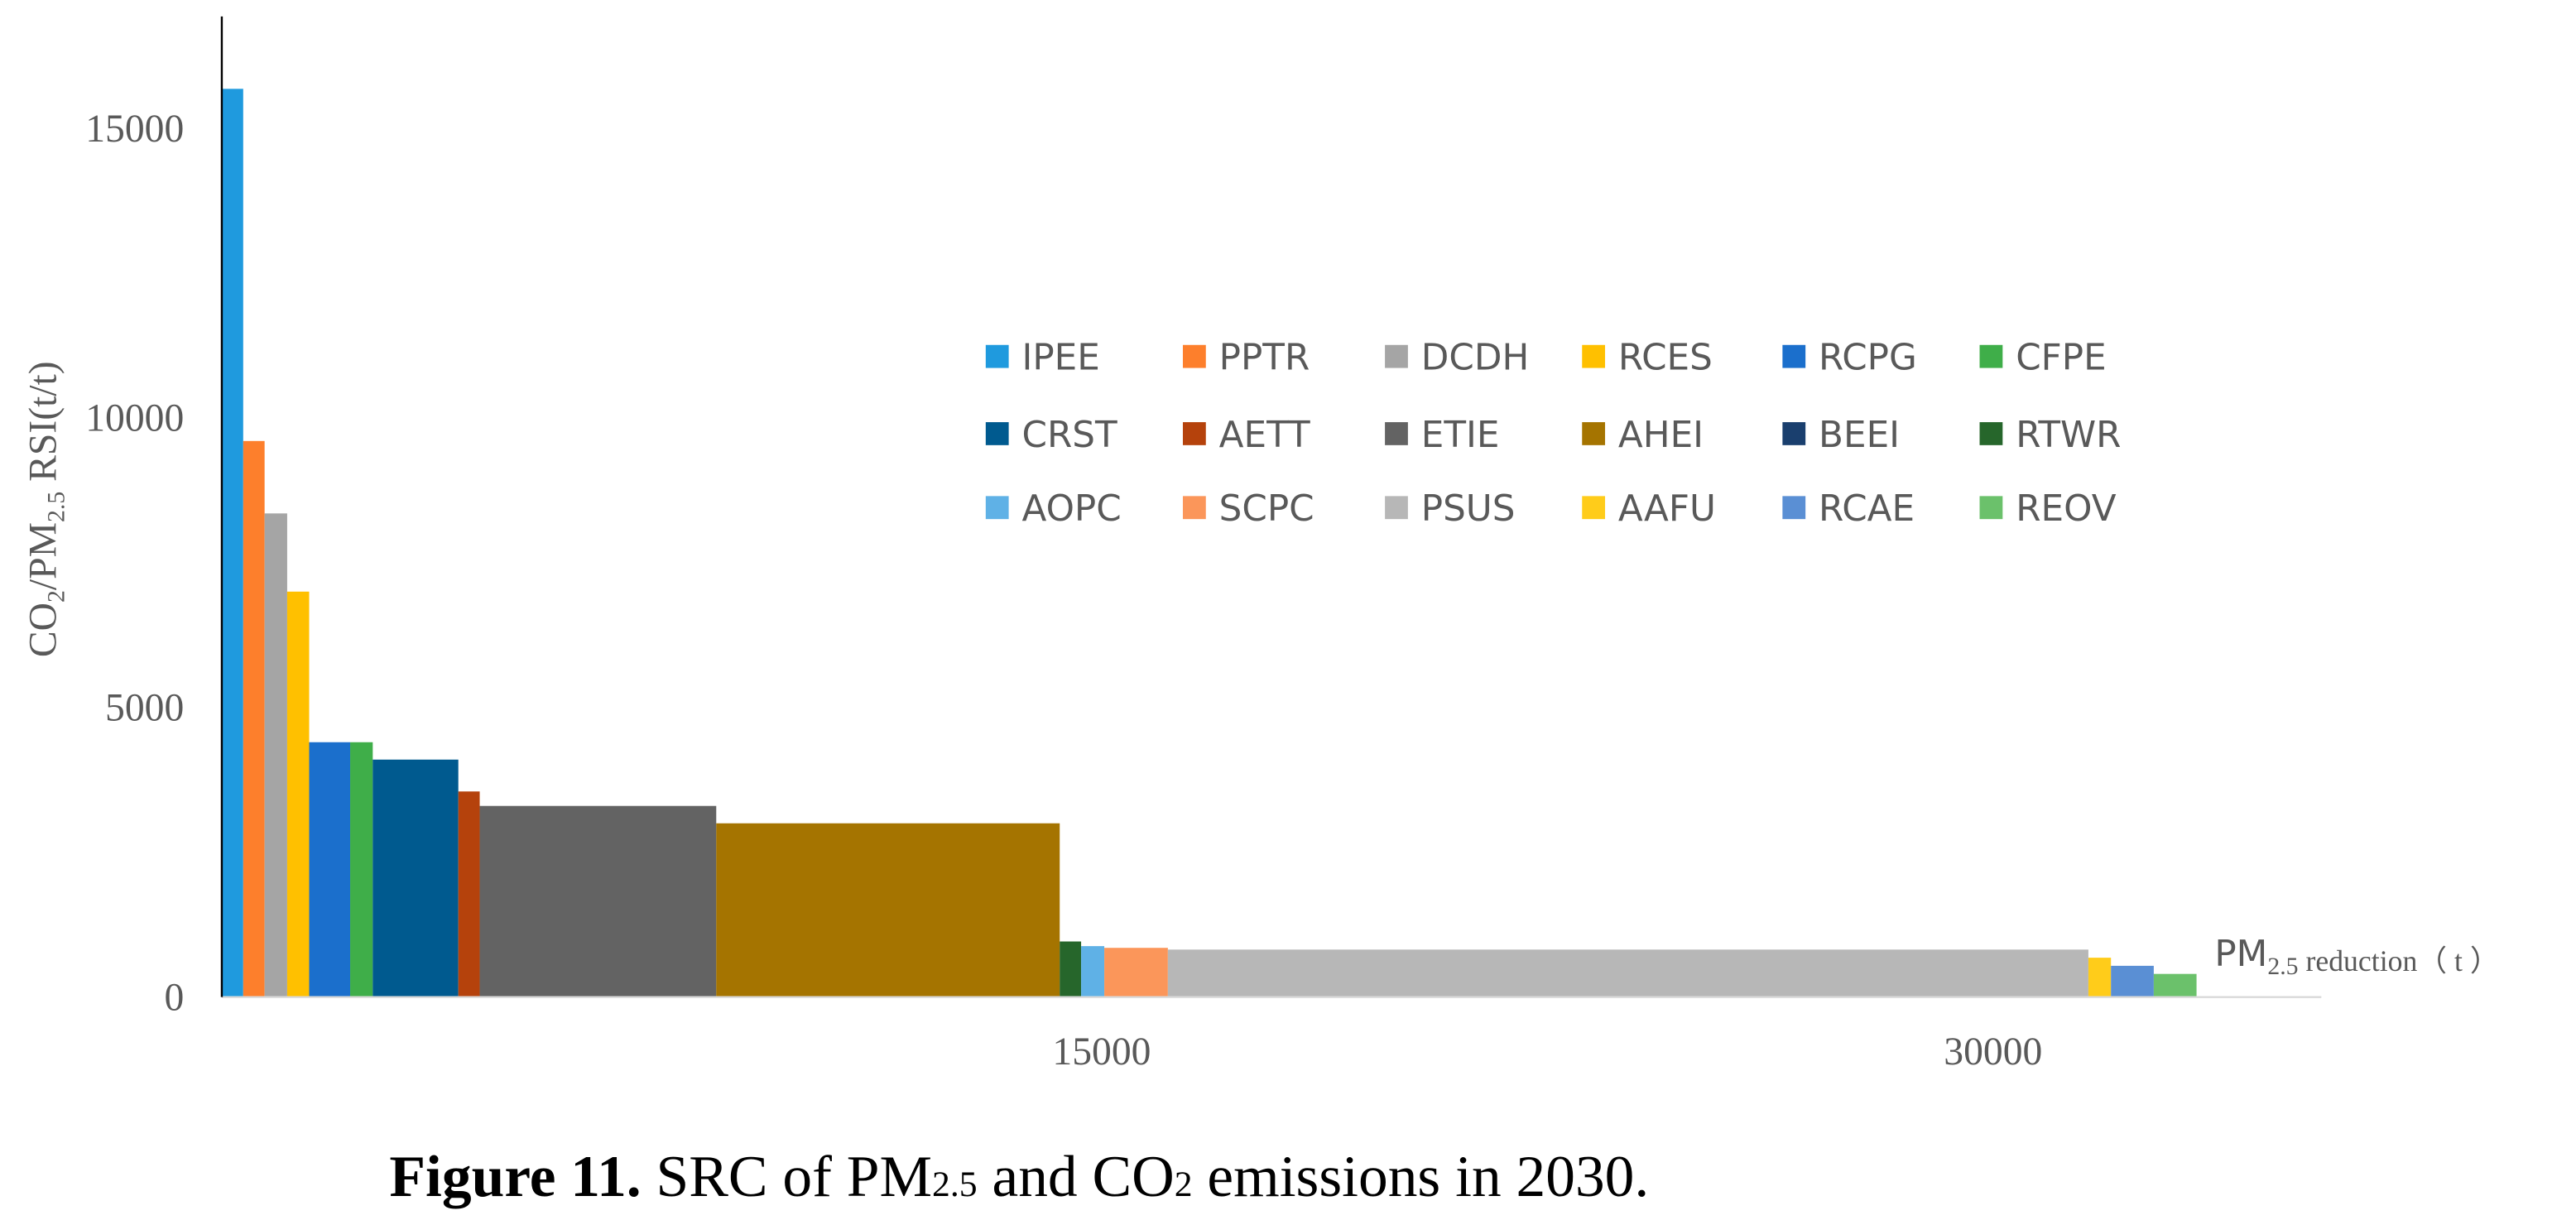  What do you see at coordinates (2061, 358) in the screenshot?
I see `legend-label: CFPE` at bounding box center [2061, 358].